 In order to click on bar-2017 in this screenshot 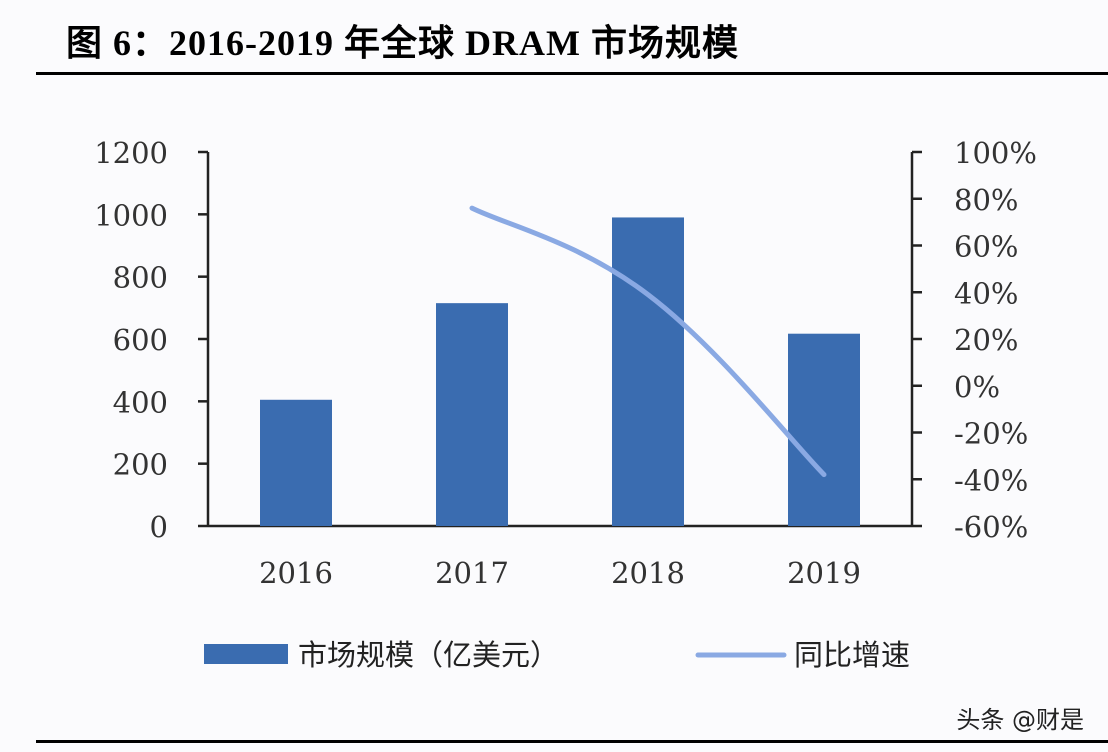, I will do `click(472, 414)`.